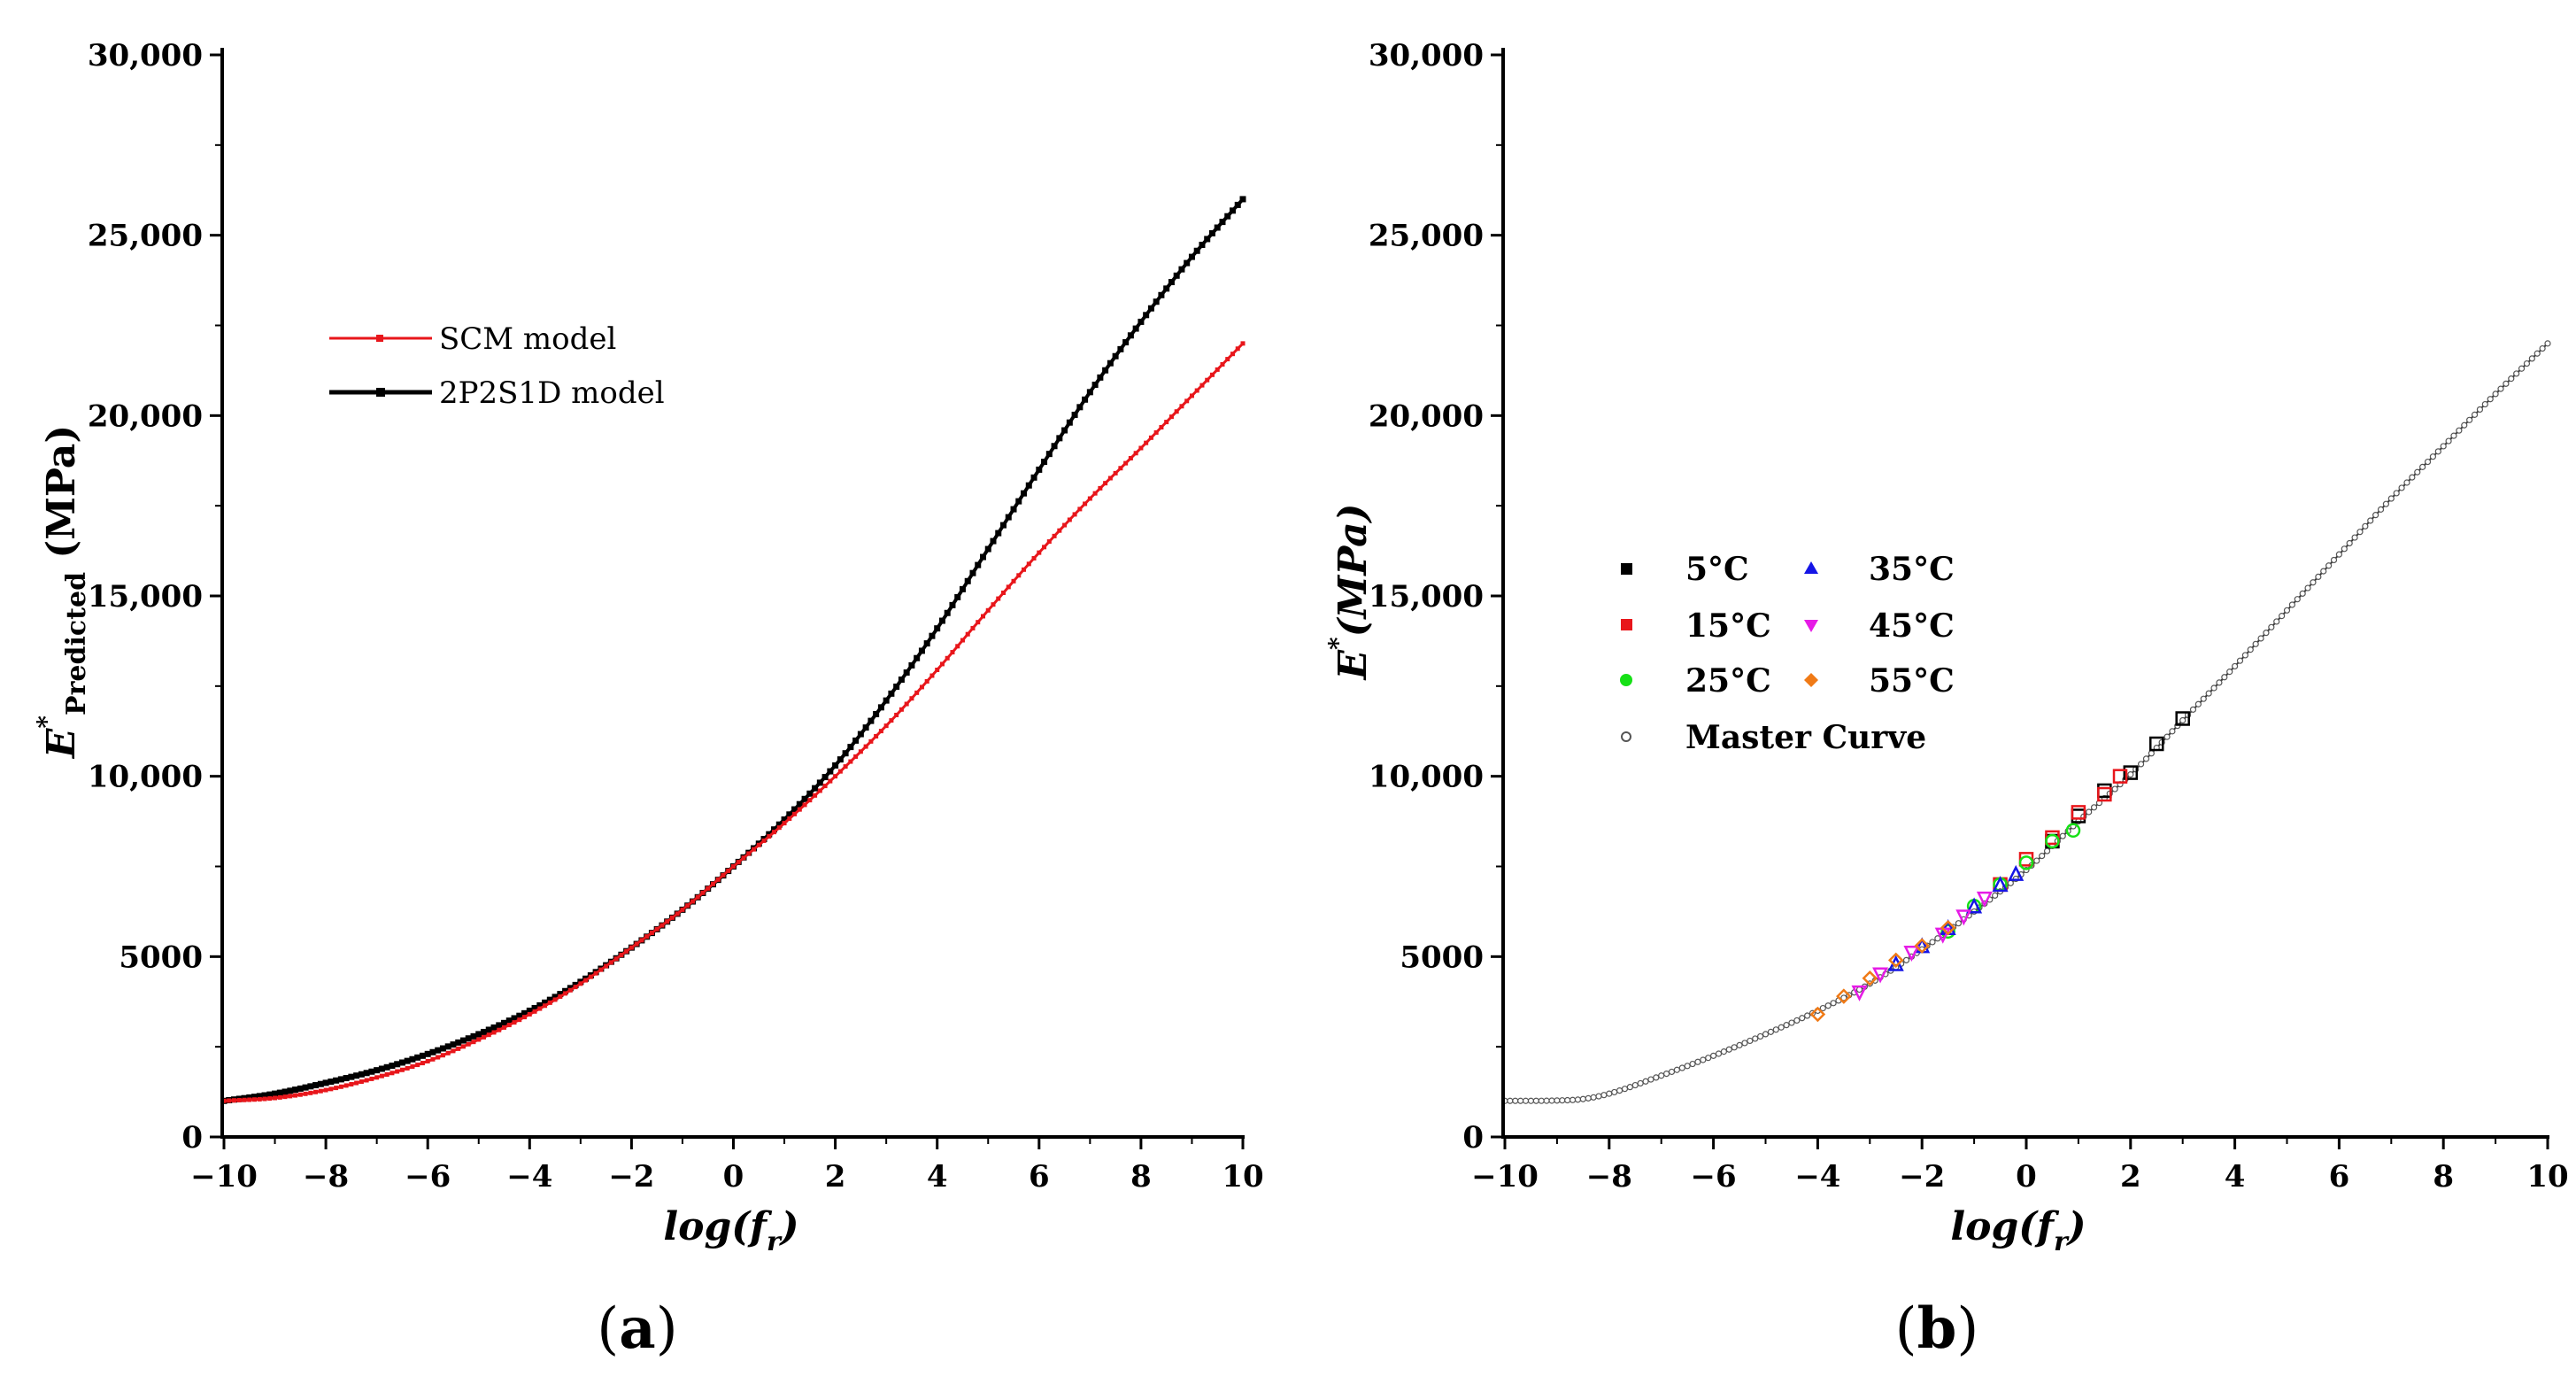  Describe the element at coordinates (379, 338) in the screenshot. I see `legend-marker-scm` at that location.